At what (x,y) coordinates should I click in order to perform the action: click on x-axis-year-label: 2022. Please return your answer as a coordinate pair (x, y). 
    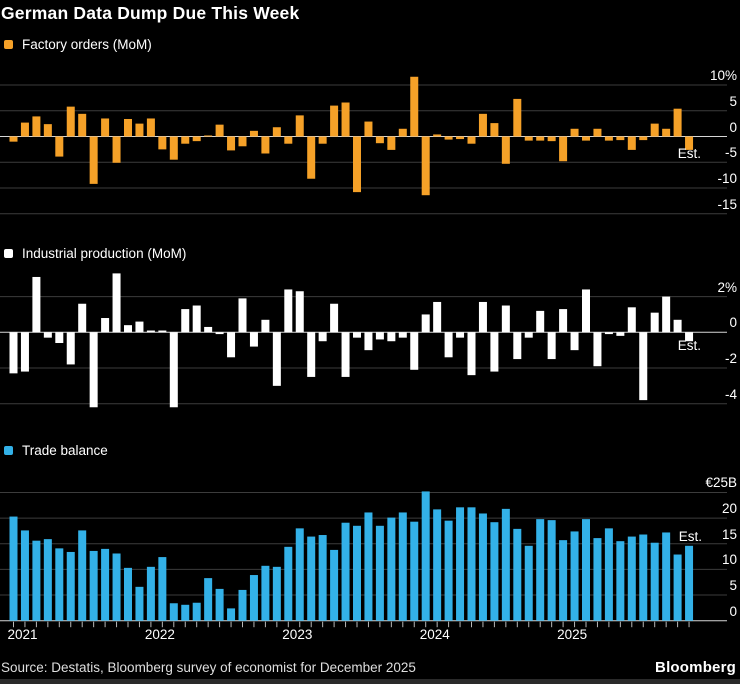
    Looking at the image, I should click on (159, 634).